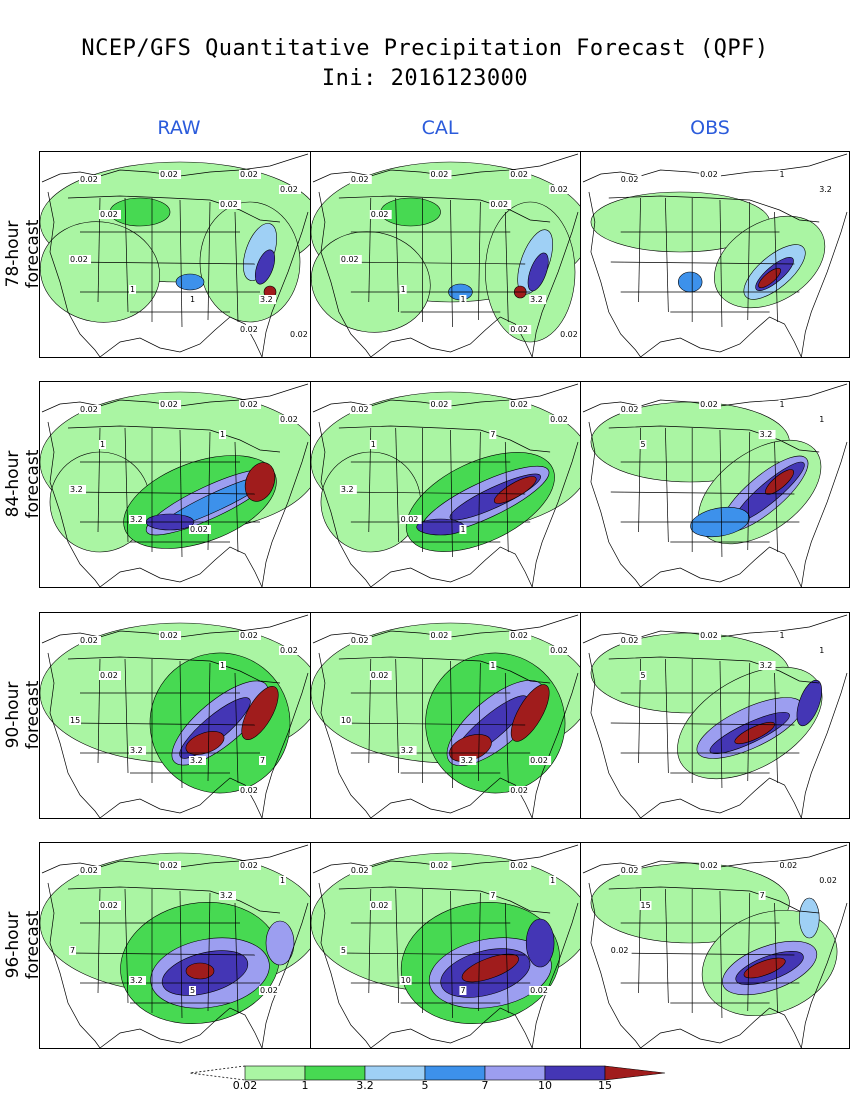  I want to click on map-panel-raw-96h: 0.02 0.02 0.02 1 0.02 3.2 7 3.2 5 0.02, so click(175, 945).